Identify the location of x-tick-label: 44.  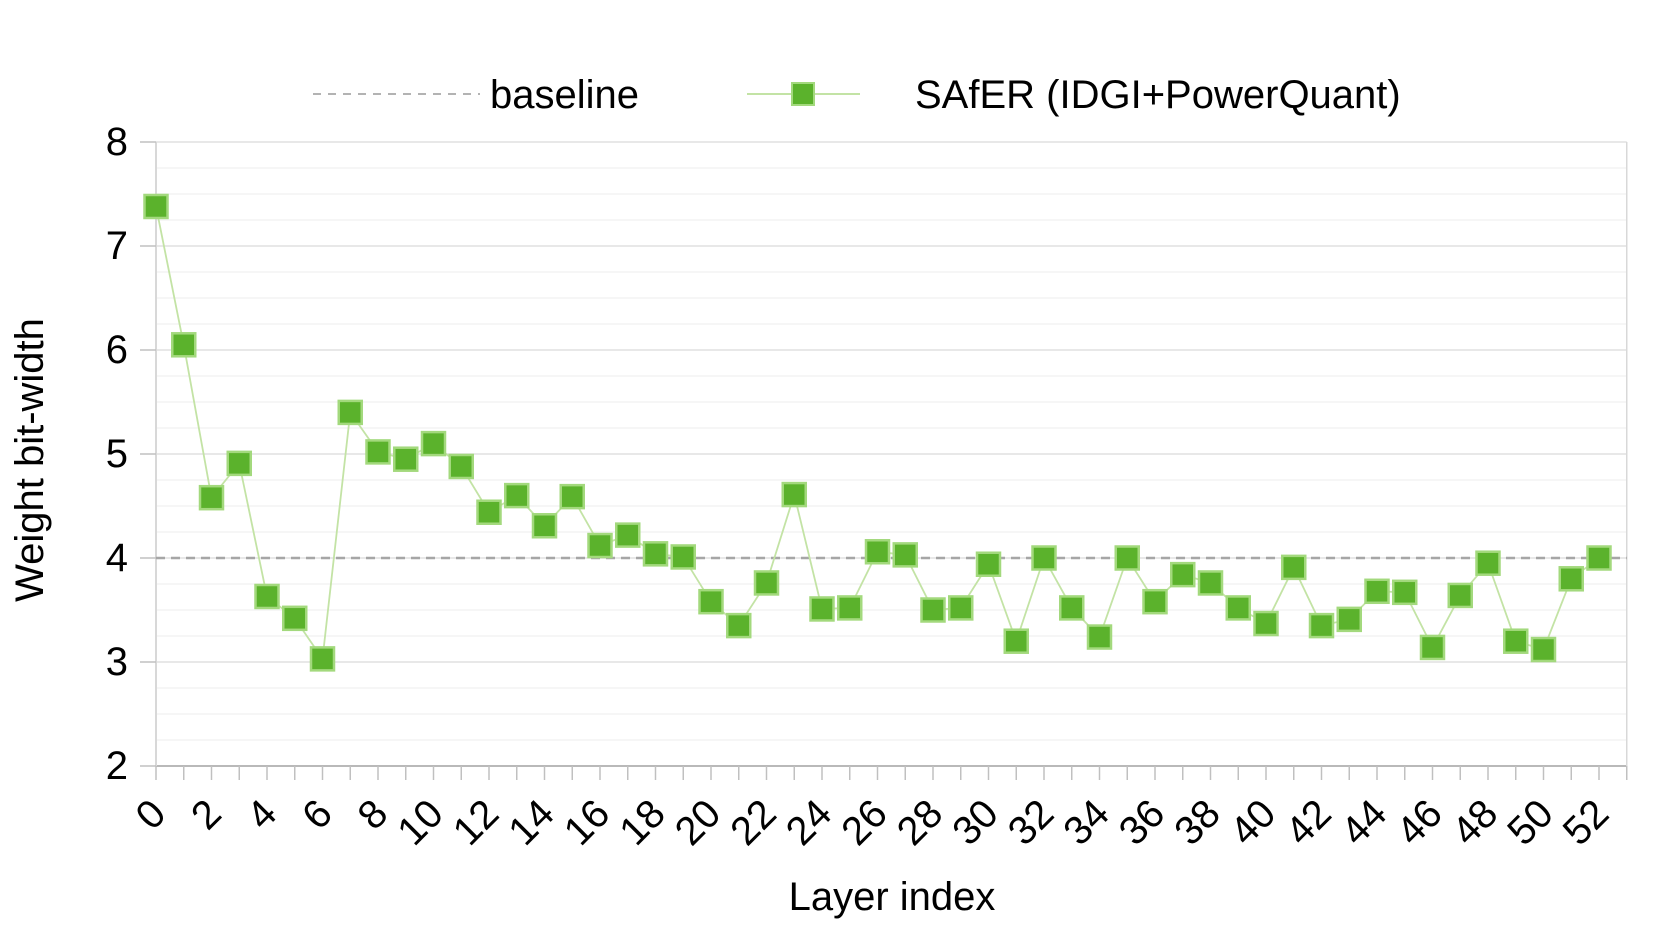
(1364, 822).